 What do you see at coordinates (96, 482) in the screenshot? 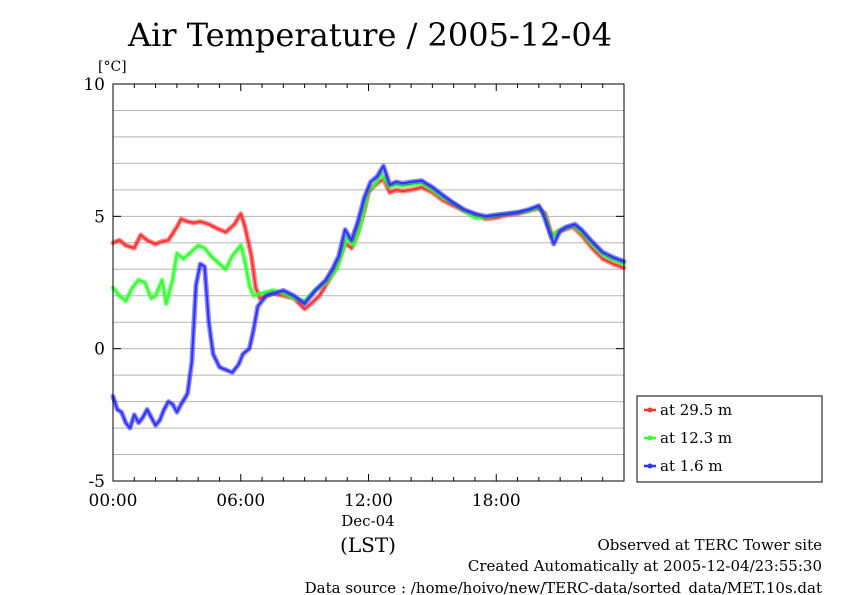
I see `y-tick-label: -5` at bounding box center [96, 482].